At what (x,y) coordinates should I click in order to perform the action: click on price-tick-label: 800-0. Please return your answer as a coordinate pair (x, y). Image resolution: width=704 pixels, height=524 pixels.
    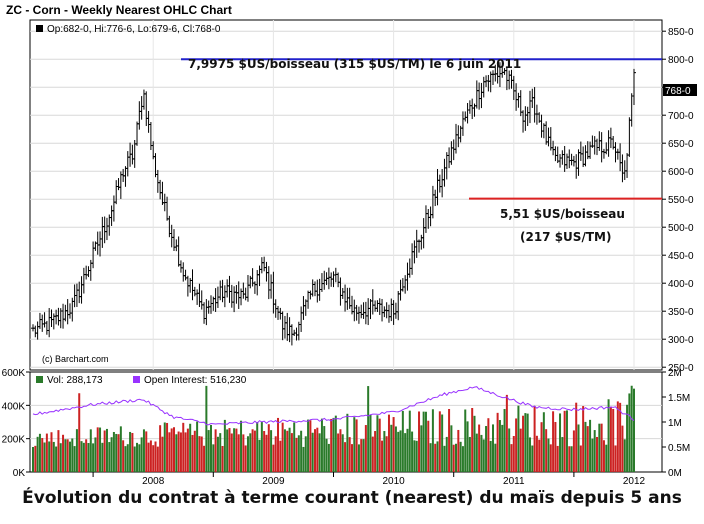
    Looking at the image, I should click on (681, 60).